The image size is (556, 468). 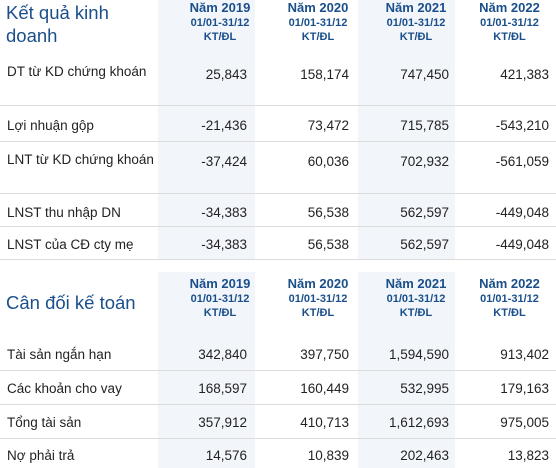 What do you see at coordinates (424, 161) in the screenshot?
I see `row-value: 702,932` at bounding box center [424, 161].